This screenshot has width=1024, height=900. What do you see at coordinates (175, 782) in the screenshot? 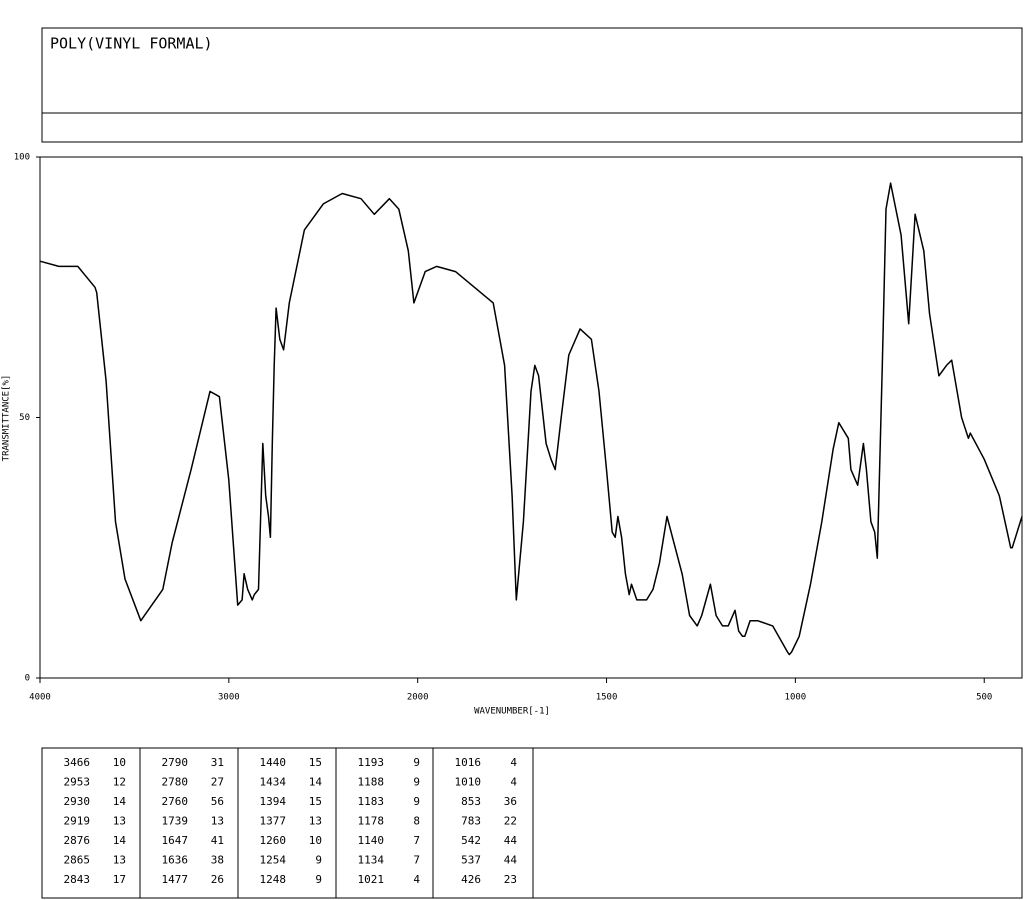
I see `peak-wavenumber: 2780` at bounding box center [175, 782].